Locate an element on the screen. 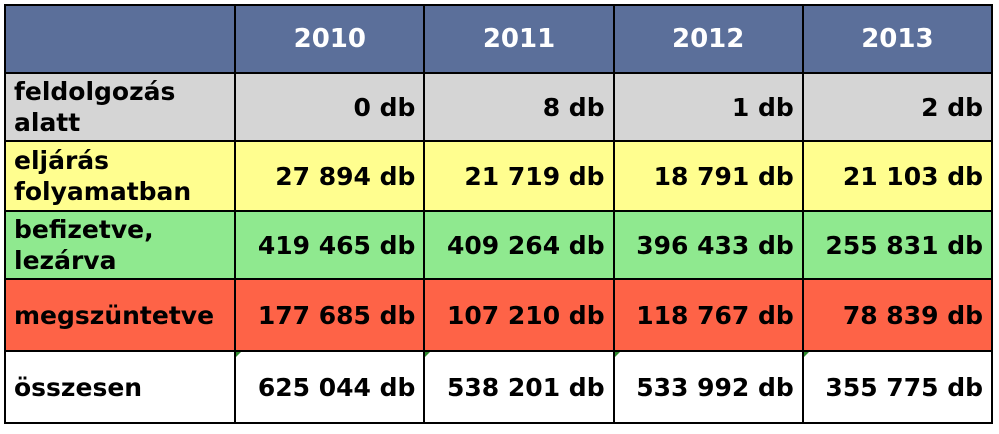 This screenshot has height=434, width=999. cell-2012: 396 433 db is located at coordinates (708, 245).